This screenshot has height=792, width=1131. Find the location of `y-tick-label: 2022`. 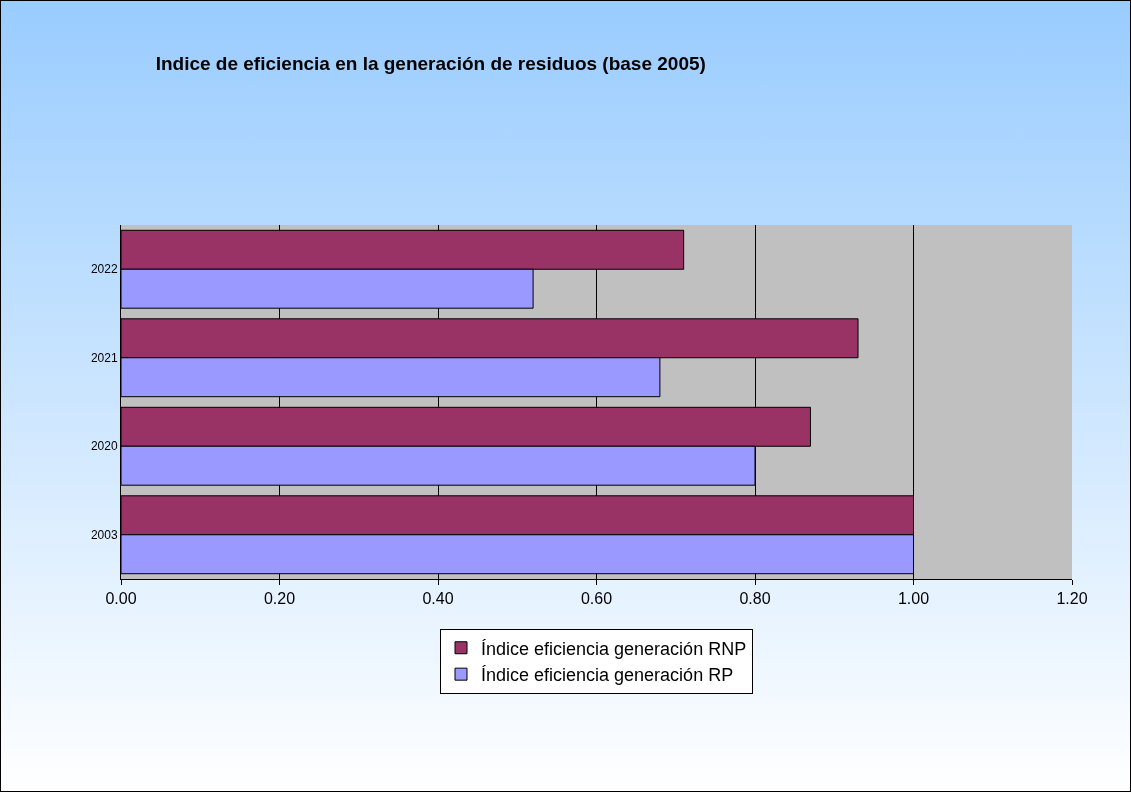

y-tick-label: 2022 is located at coordinates (104, 269).